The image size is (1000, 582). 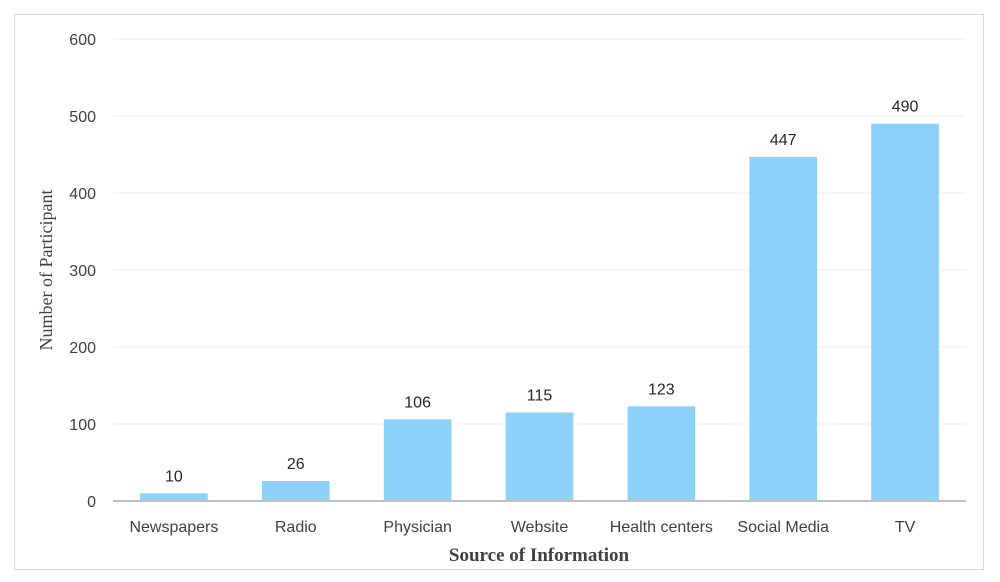 I want to click on y-axis-ticks: 0 100 200 300 400 500 600, so click(x=82, y=271).